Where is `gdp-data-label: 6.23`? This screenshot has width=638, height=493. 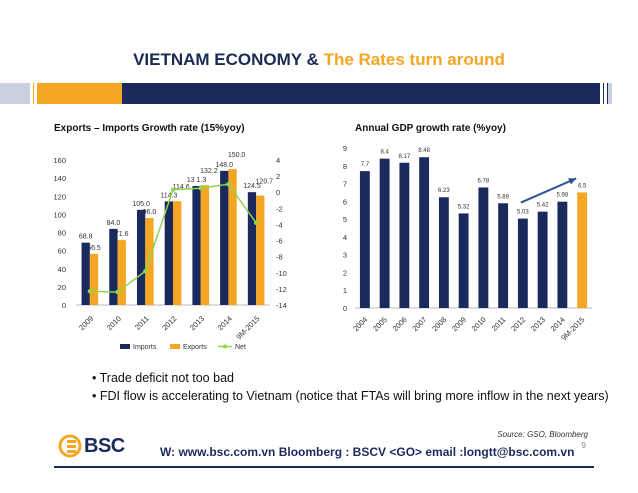 gdp-data-label: 6.23 is located at coordinates (444, 191).